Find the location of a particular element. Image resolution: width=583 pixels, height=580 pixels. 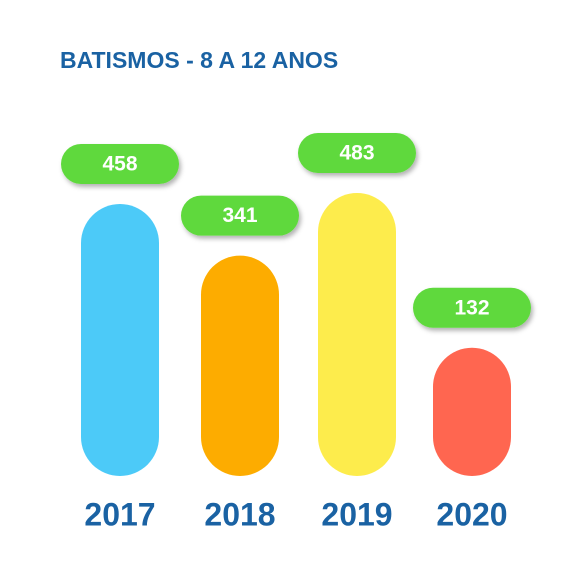

value-label: 458 is located at coordinates (119, 164).